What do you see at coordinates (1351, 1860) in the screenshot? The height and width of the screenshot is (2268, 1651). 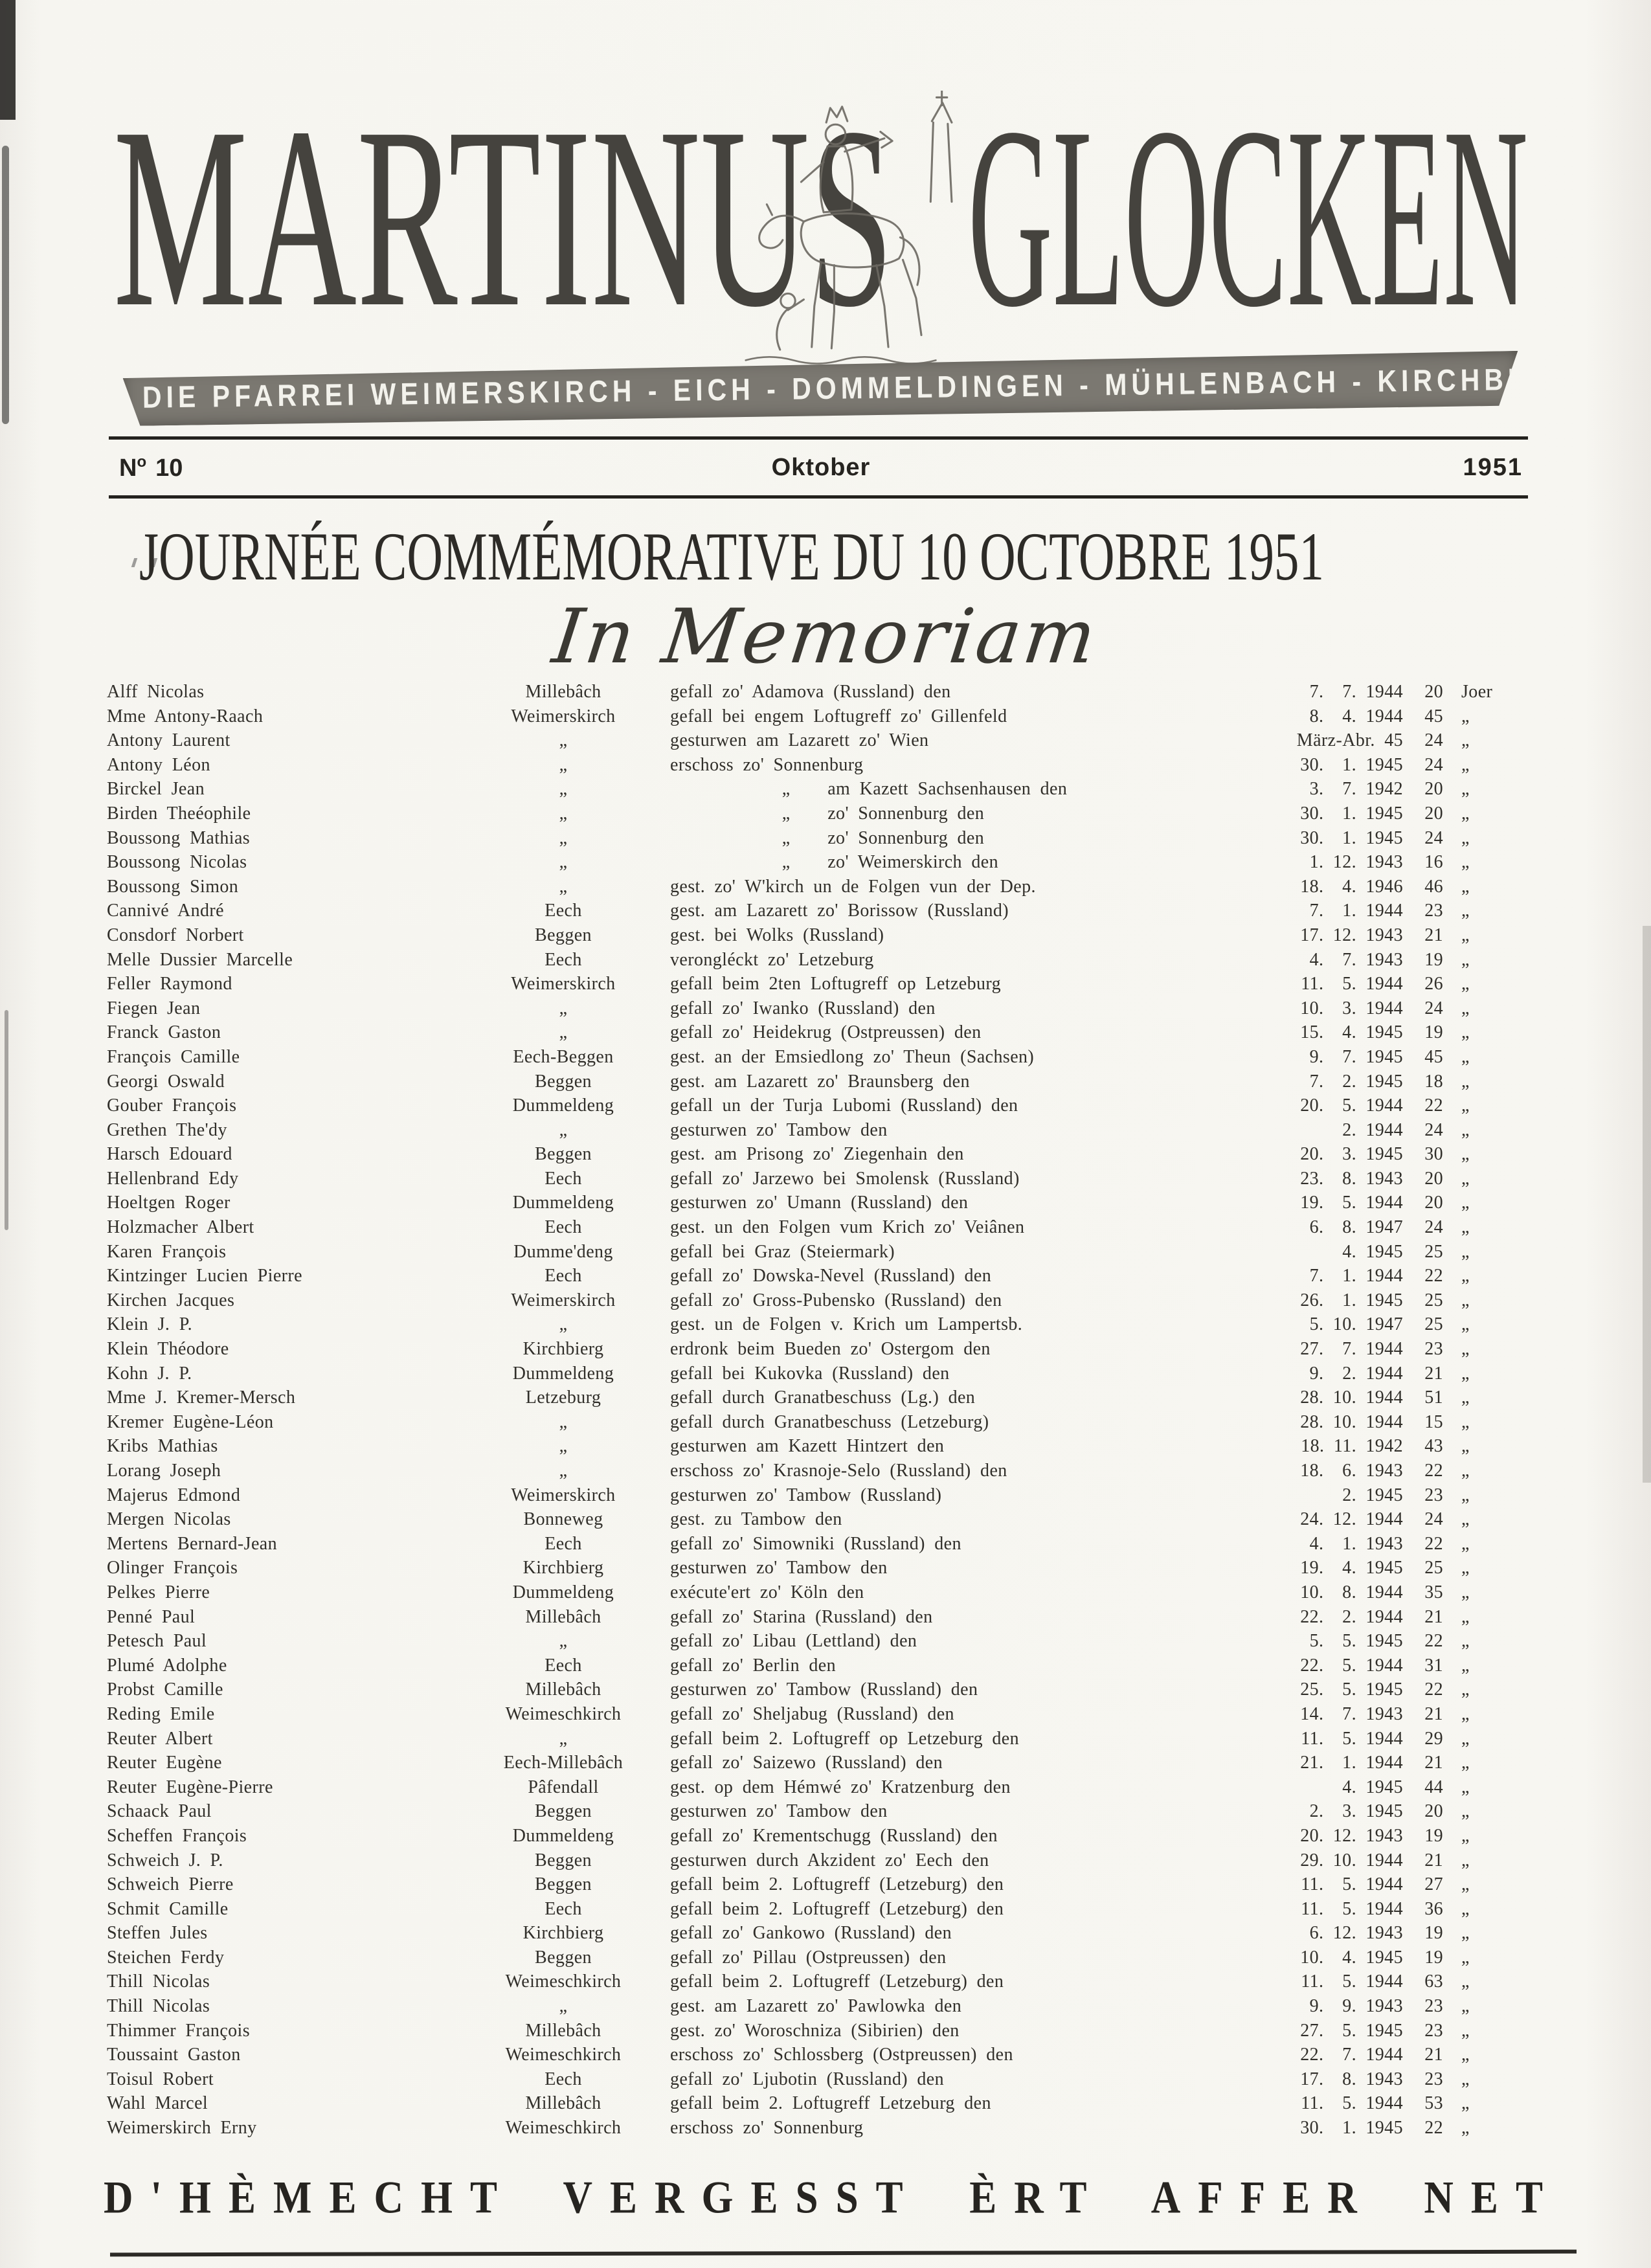 I see `death-date: 29. 10. 1944` at bounding box center [1351, 1860].